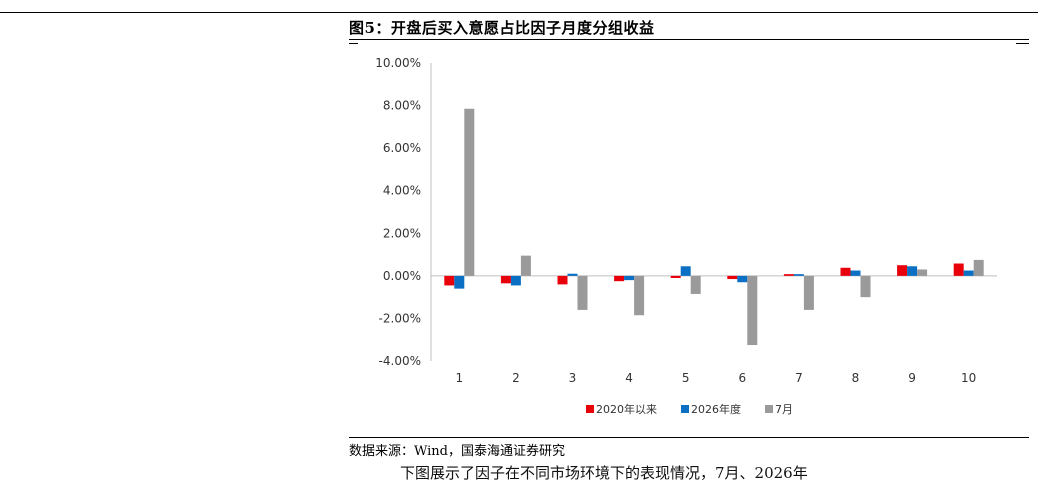  Describe the element at coordinates (856, 378) in the screenshot. I see `x-tick-label: 8` at that location.